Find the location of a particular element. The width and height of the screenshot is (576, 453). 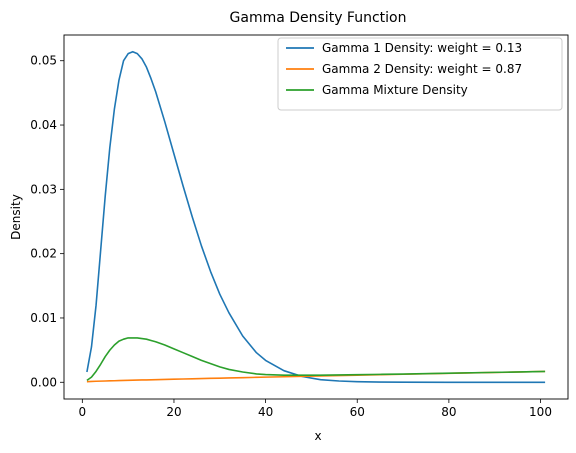

legend-label-2: Gamma 2 Density: weight = 0.87 is located at coordinates (422, 69).